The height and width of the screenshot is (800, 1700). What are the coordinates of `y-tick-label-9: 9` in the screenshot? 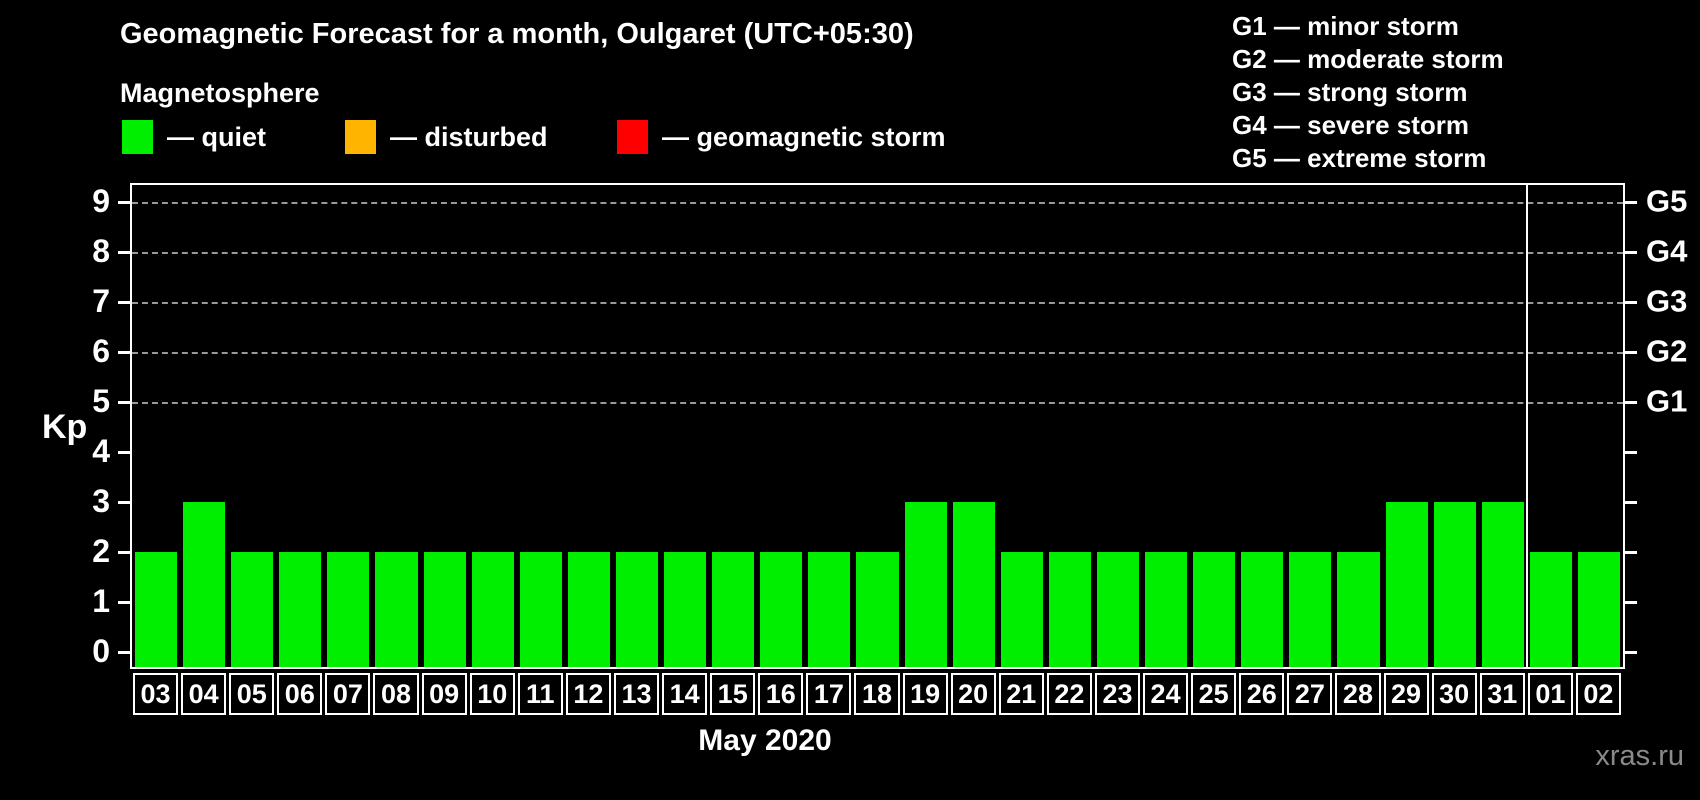 It's located at (101, 200).